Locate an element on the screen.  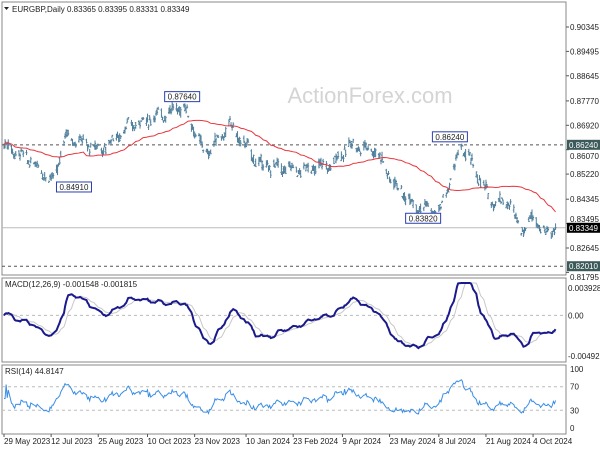
price-tick-label: 0.83495 is located at coordinates (584, 219).